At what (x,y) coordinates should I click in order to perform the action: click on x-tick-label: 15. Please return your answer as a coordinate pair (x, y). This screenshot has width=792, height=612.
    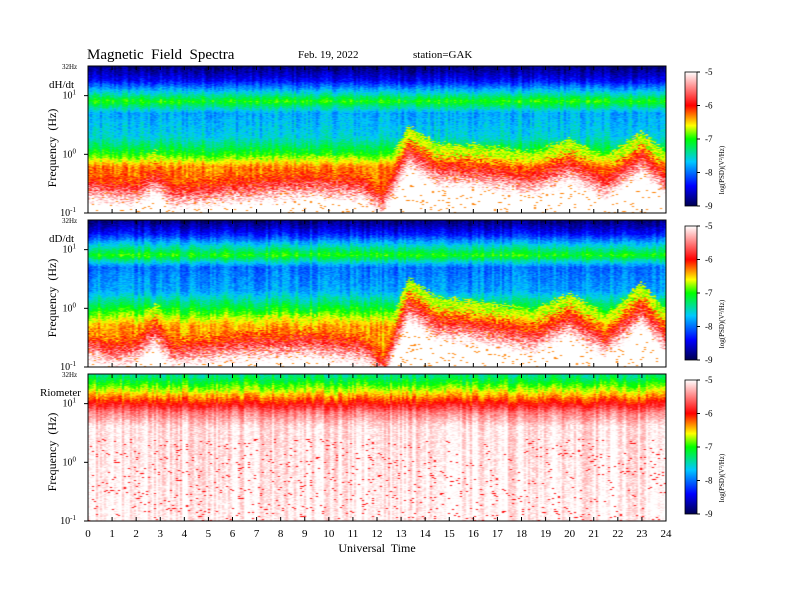
    Looking at the image, I should click on (450, 534).